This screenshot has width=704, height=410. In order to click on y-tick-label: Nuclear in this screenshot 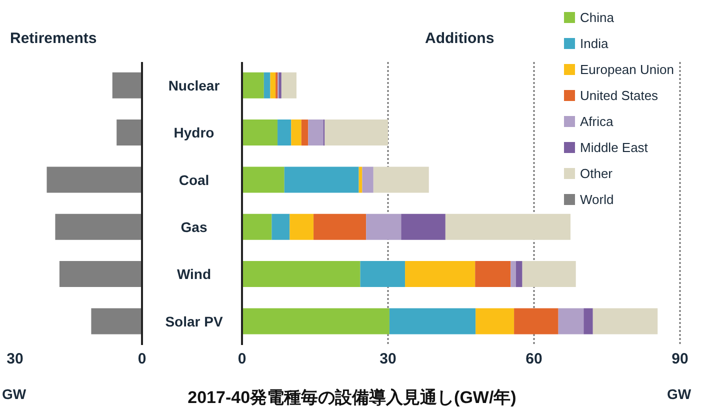, I will do `click(194, 86)`.